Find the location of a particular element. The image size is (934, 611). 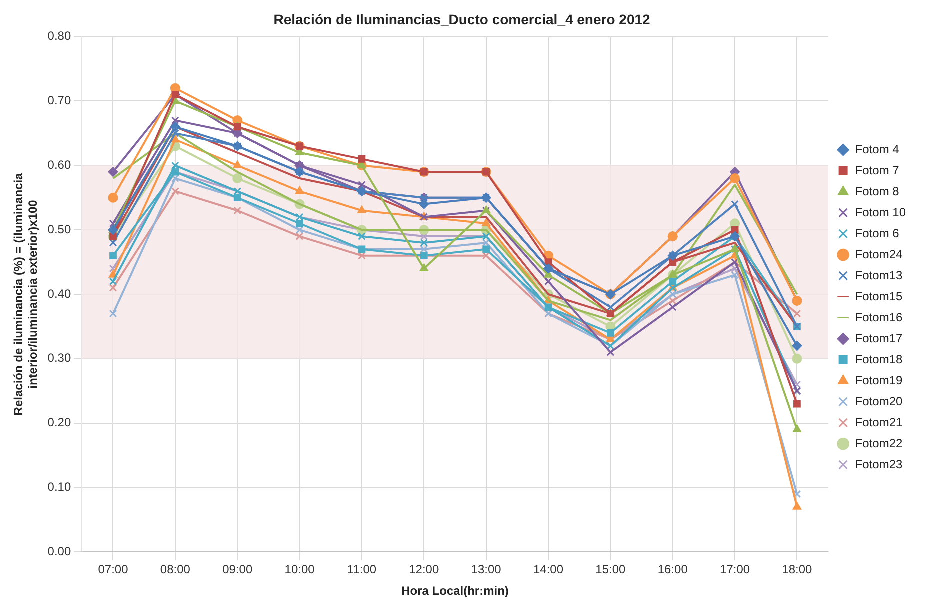

legend-label: Fotom 4 is located at coordinates (877, 149).